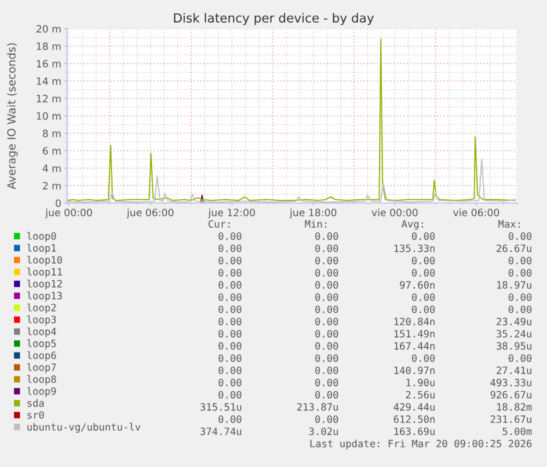  Describe the element at coordinates (414, 419) in the screenshot. I see `text: 612.50n` at that location.